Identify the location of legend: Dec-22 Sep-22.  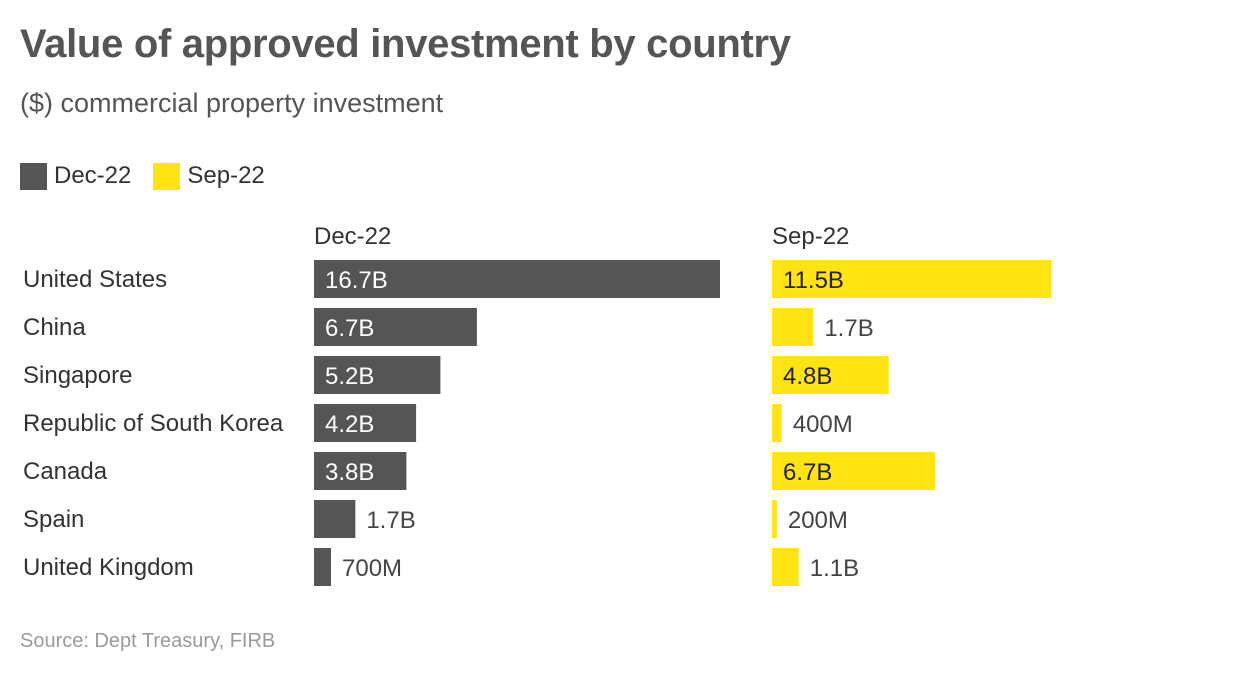
(153, 176).